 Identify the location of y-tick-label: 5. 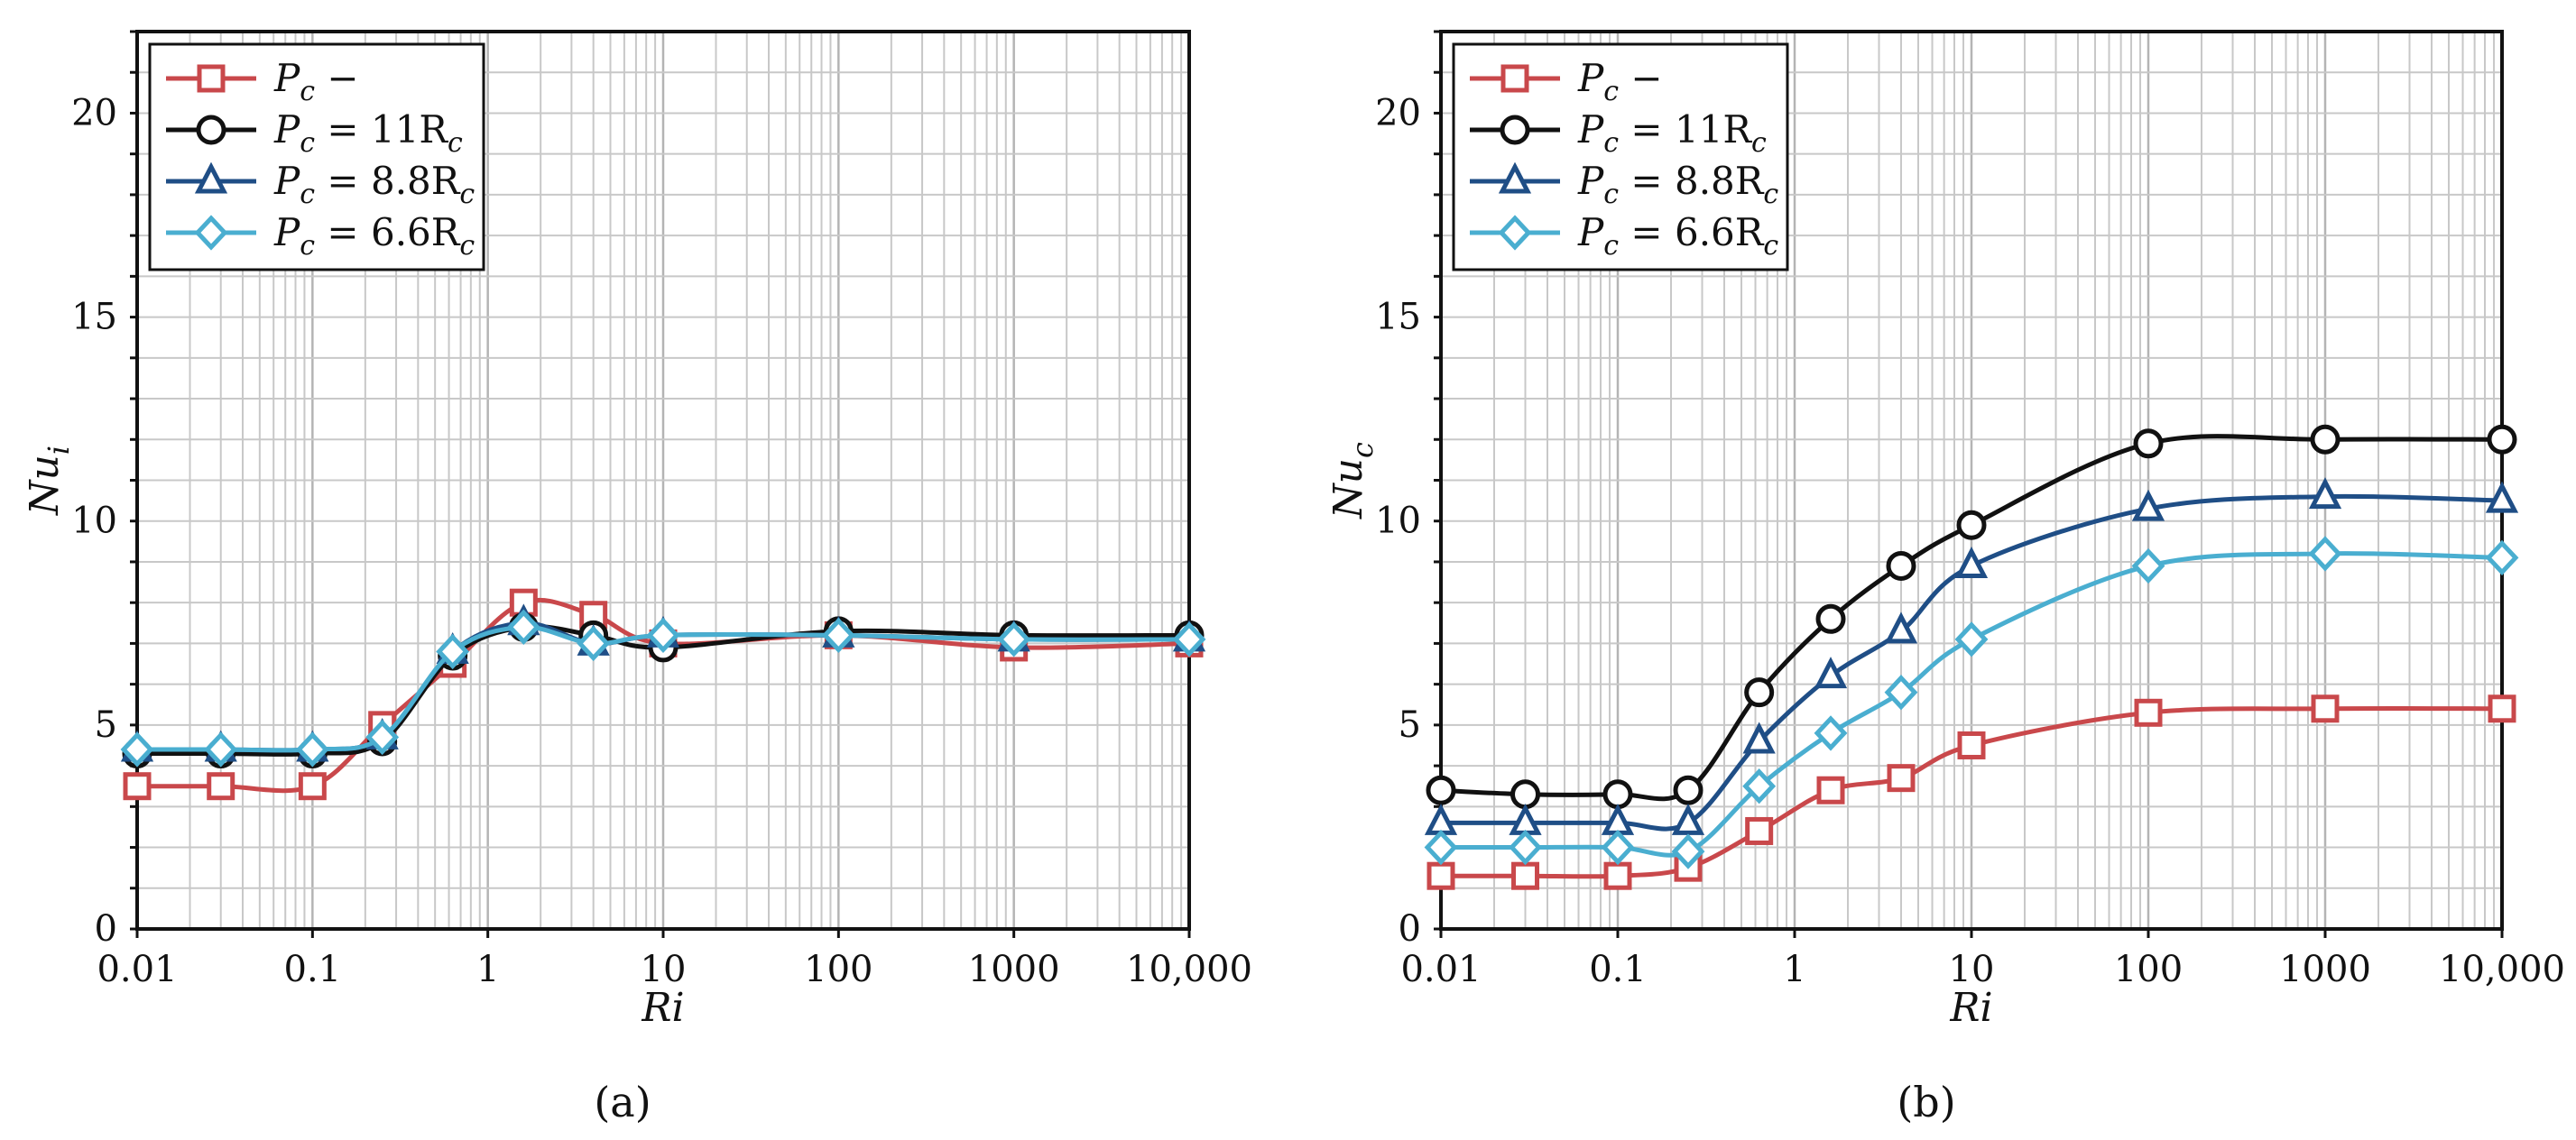
(1410, 725).